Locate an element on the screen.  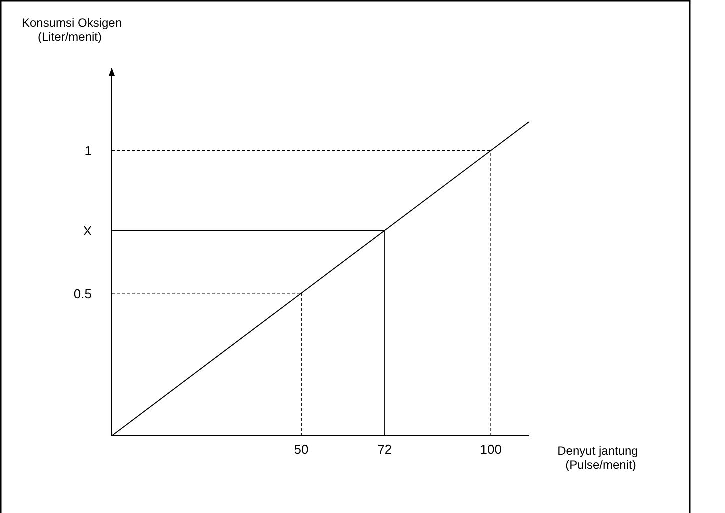
x-tick-label: 100 is located at coordinates (491, 449).